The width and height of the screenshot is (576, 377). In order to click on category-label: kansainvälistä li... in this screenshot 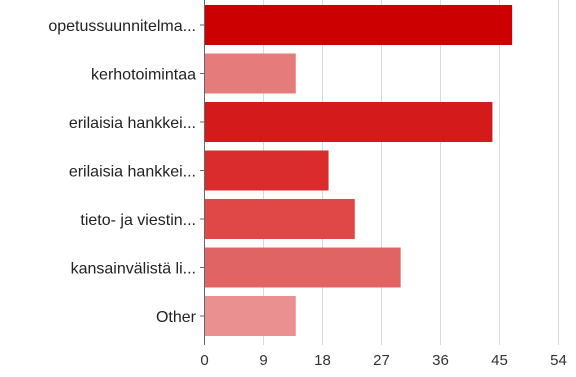, I will do `click(133, 269)`.